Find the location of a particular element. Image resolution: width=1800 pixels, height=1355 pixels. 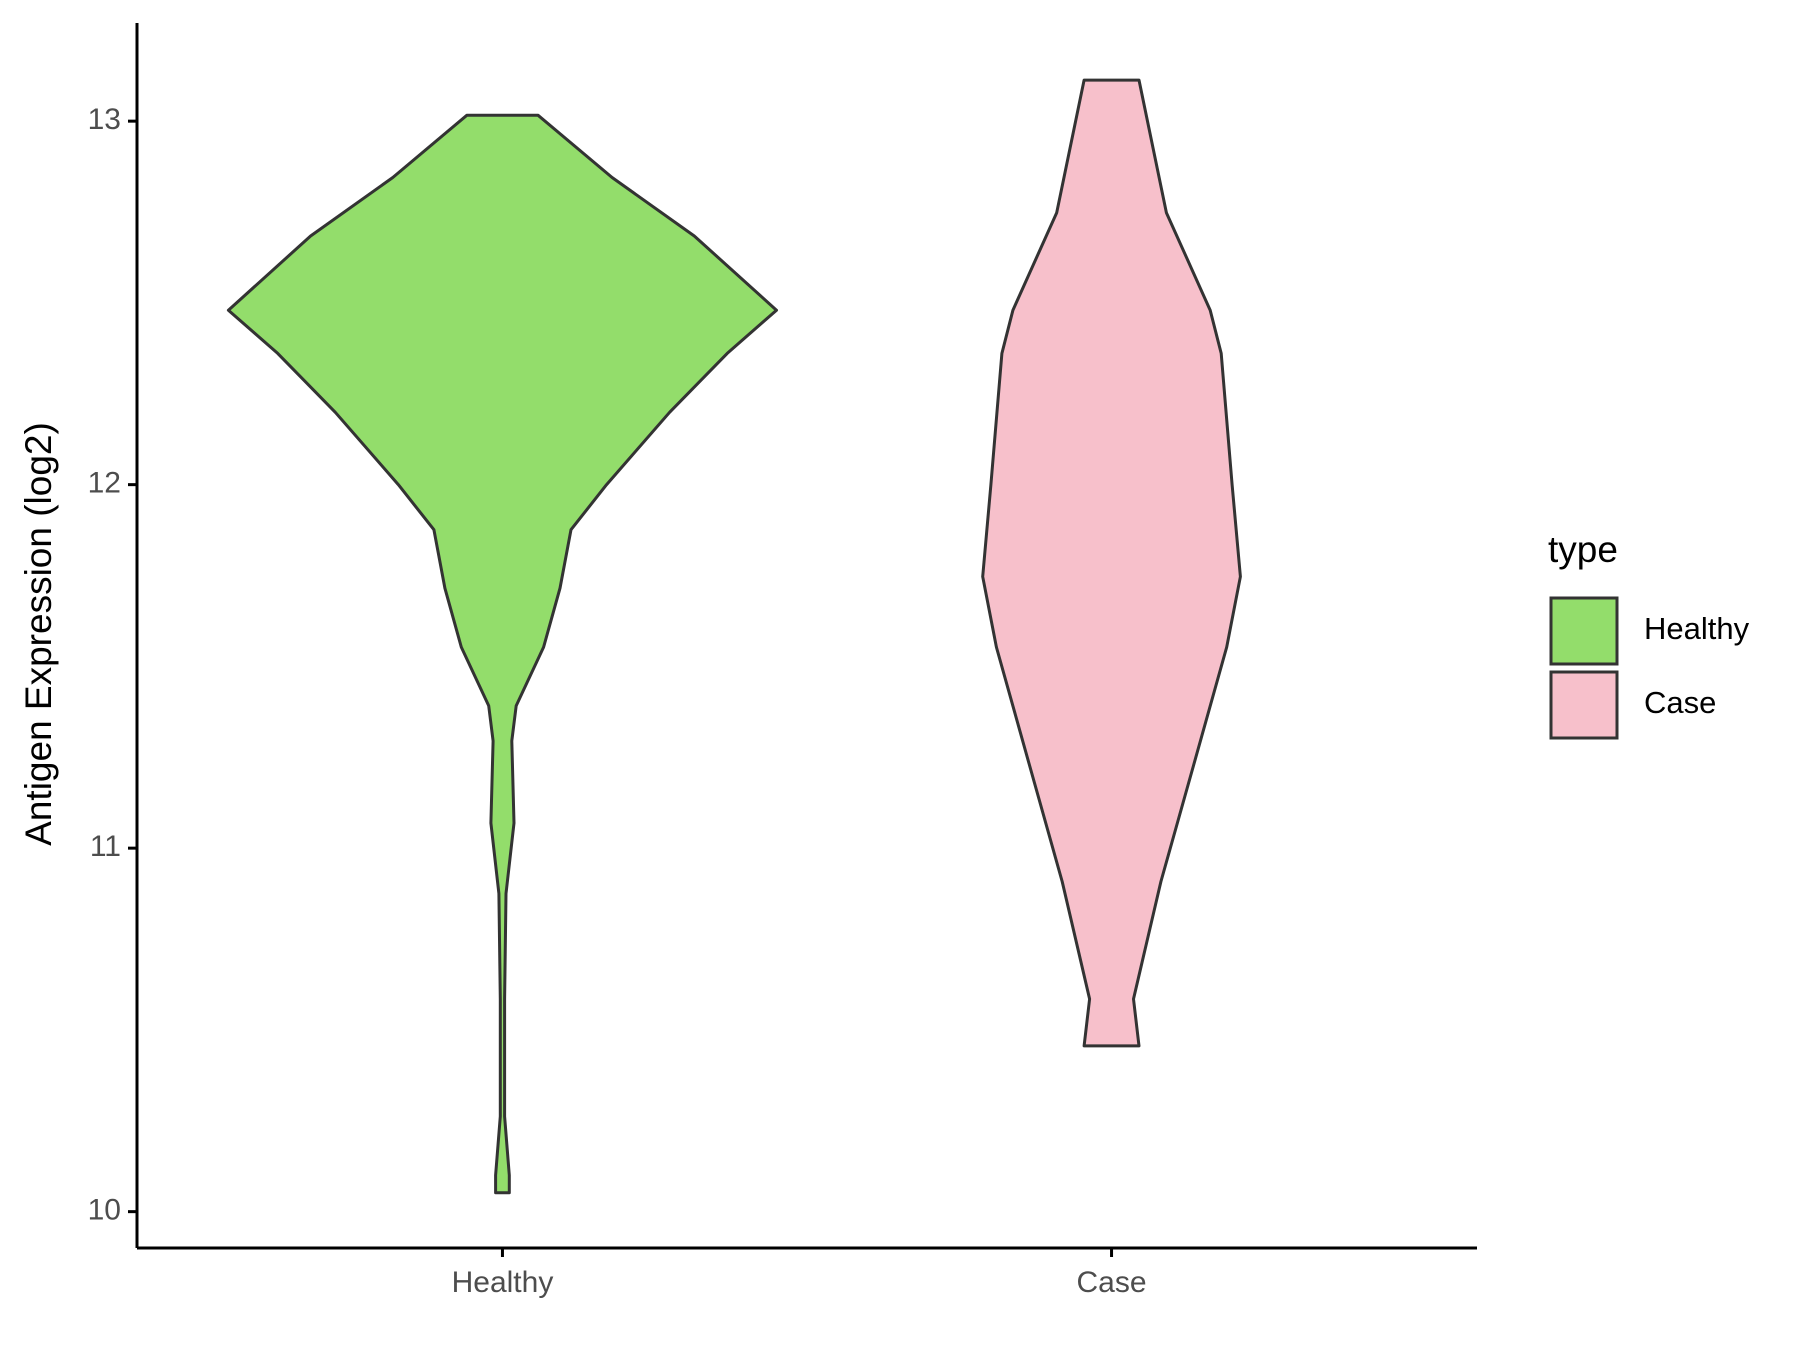

y-tick-label: 13 is located at coordinates (104, 119).